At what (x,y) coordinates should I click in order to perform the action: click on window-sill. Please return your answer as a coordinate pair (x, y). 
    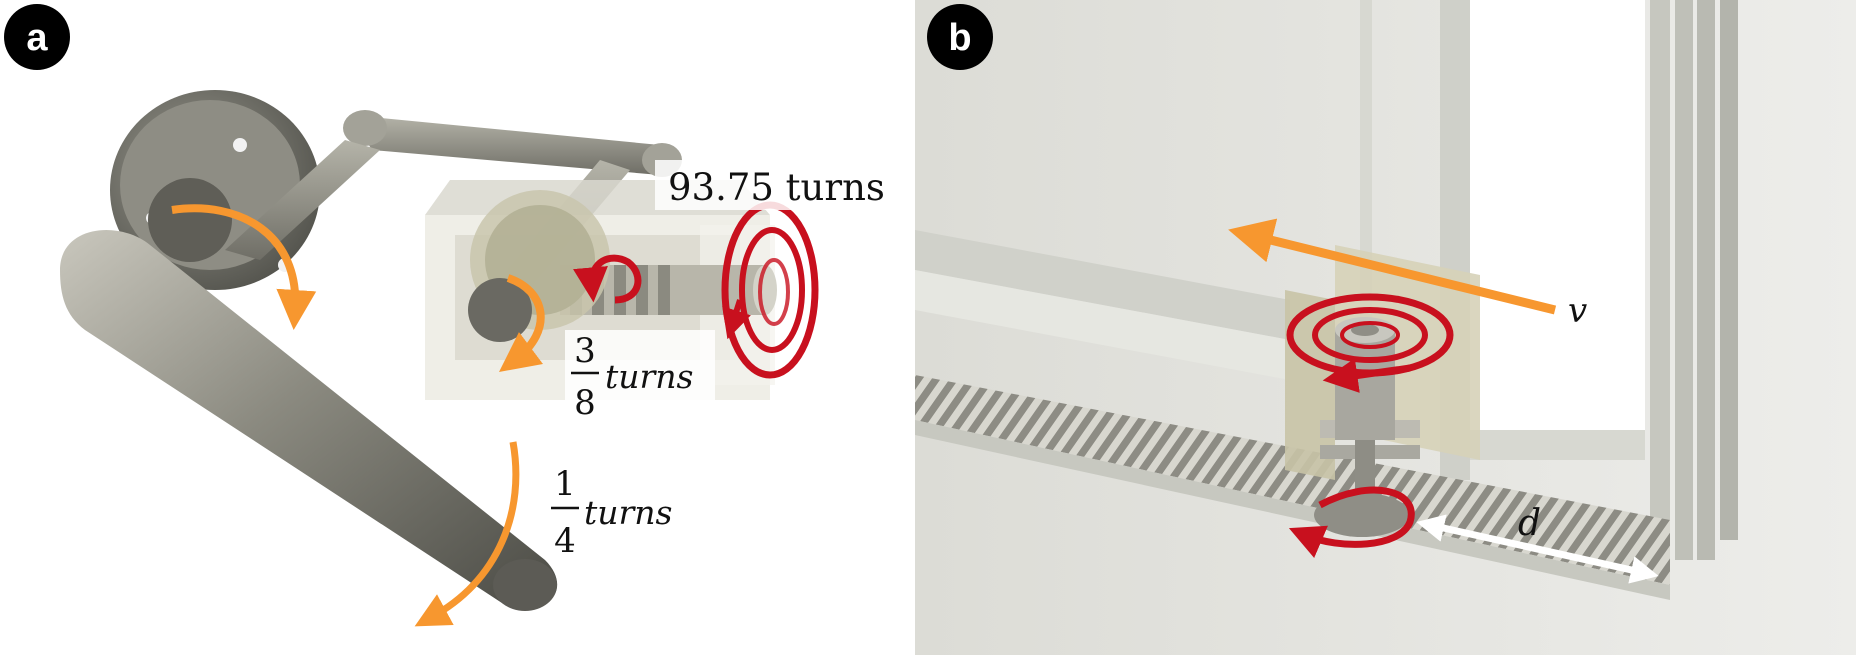
    Looking at the image, I should click on (1557, 445).